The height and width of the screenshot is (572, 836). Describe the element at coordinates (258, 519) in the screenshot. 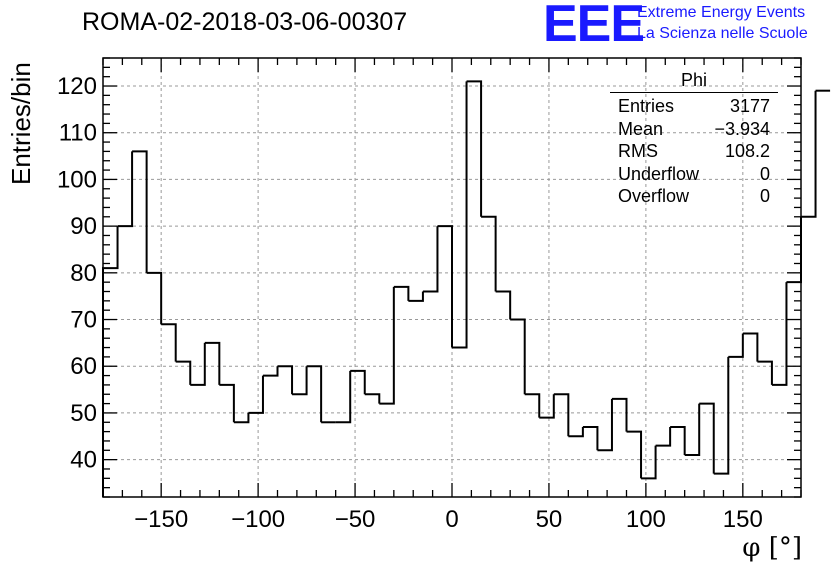

I see `x-tick-label: −100` at that location.